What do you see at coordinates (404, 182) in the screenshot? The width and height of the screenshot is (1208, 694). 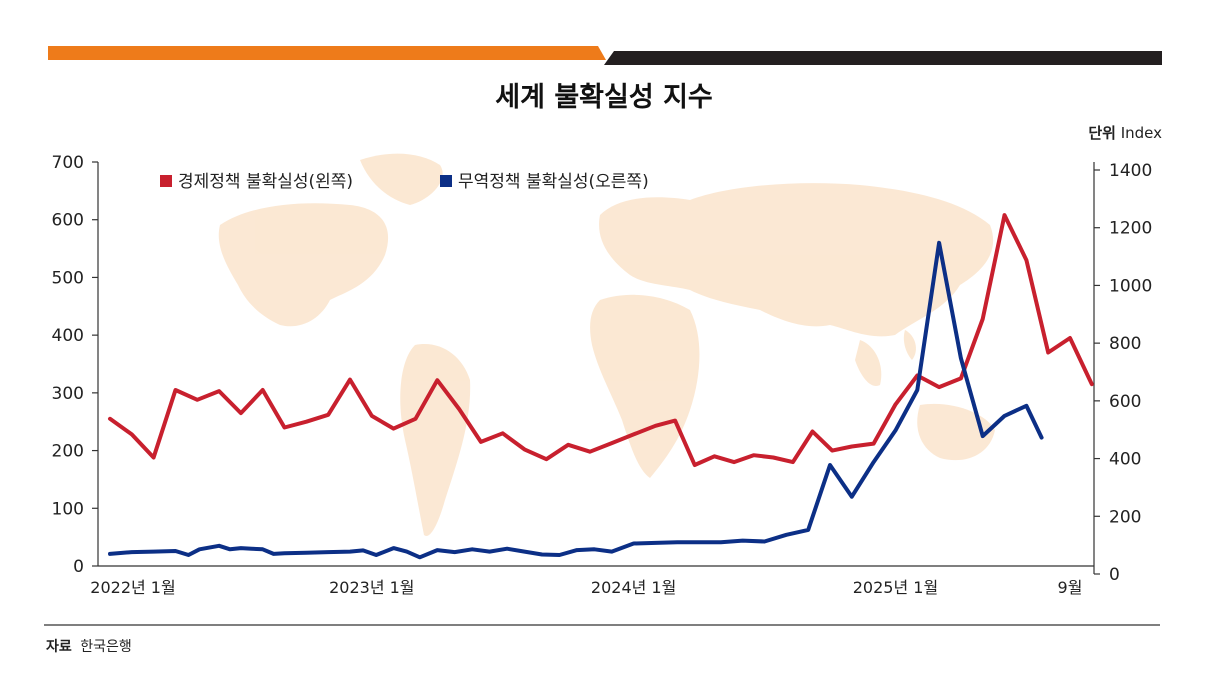 I see `legend: 경제정책 불확실성(왼쪽) 무역정책 불확실성(오른쪽)` at bounding box center [404, 182].